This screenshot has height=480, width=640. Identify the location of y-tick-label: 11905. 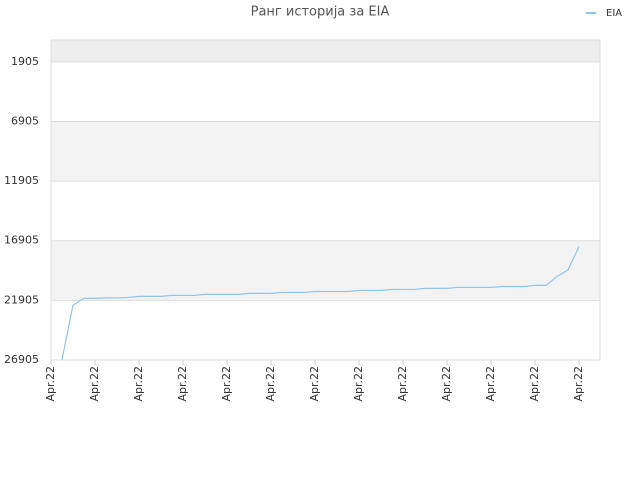
(21, 180).